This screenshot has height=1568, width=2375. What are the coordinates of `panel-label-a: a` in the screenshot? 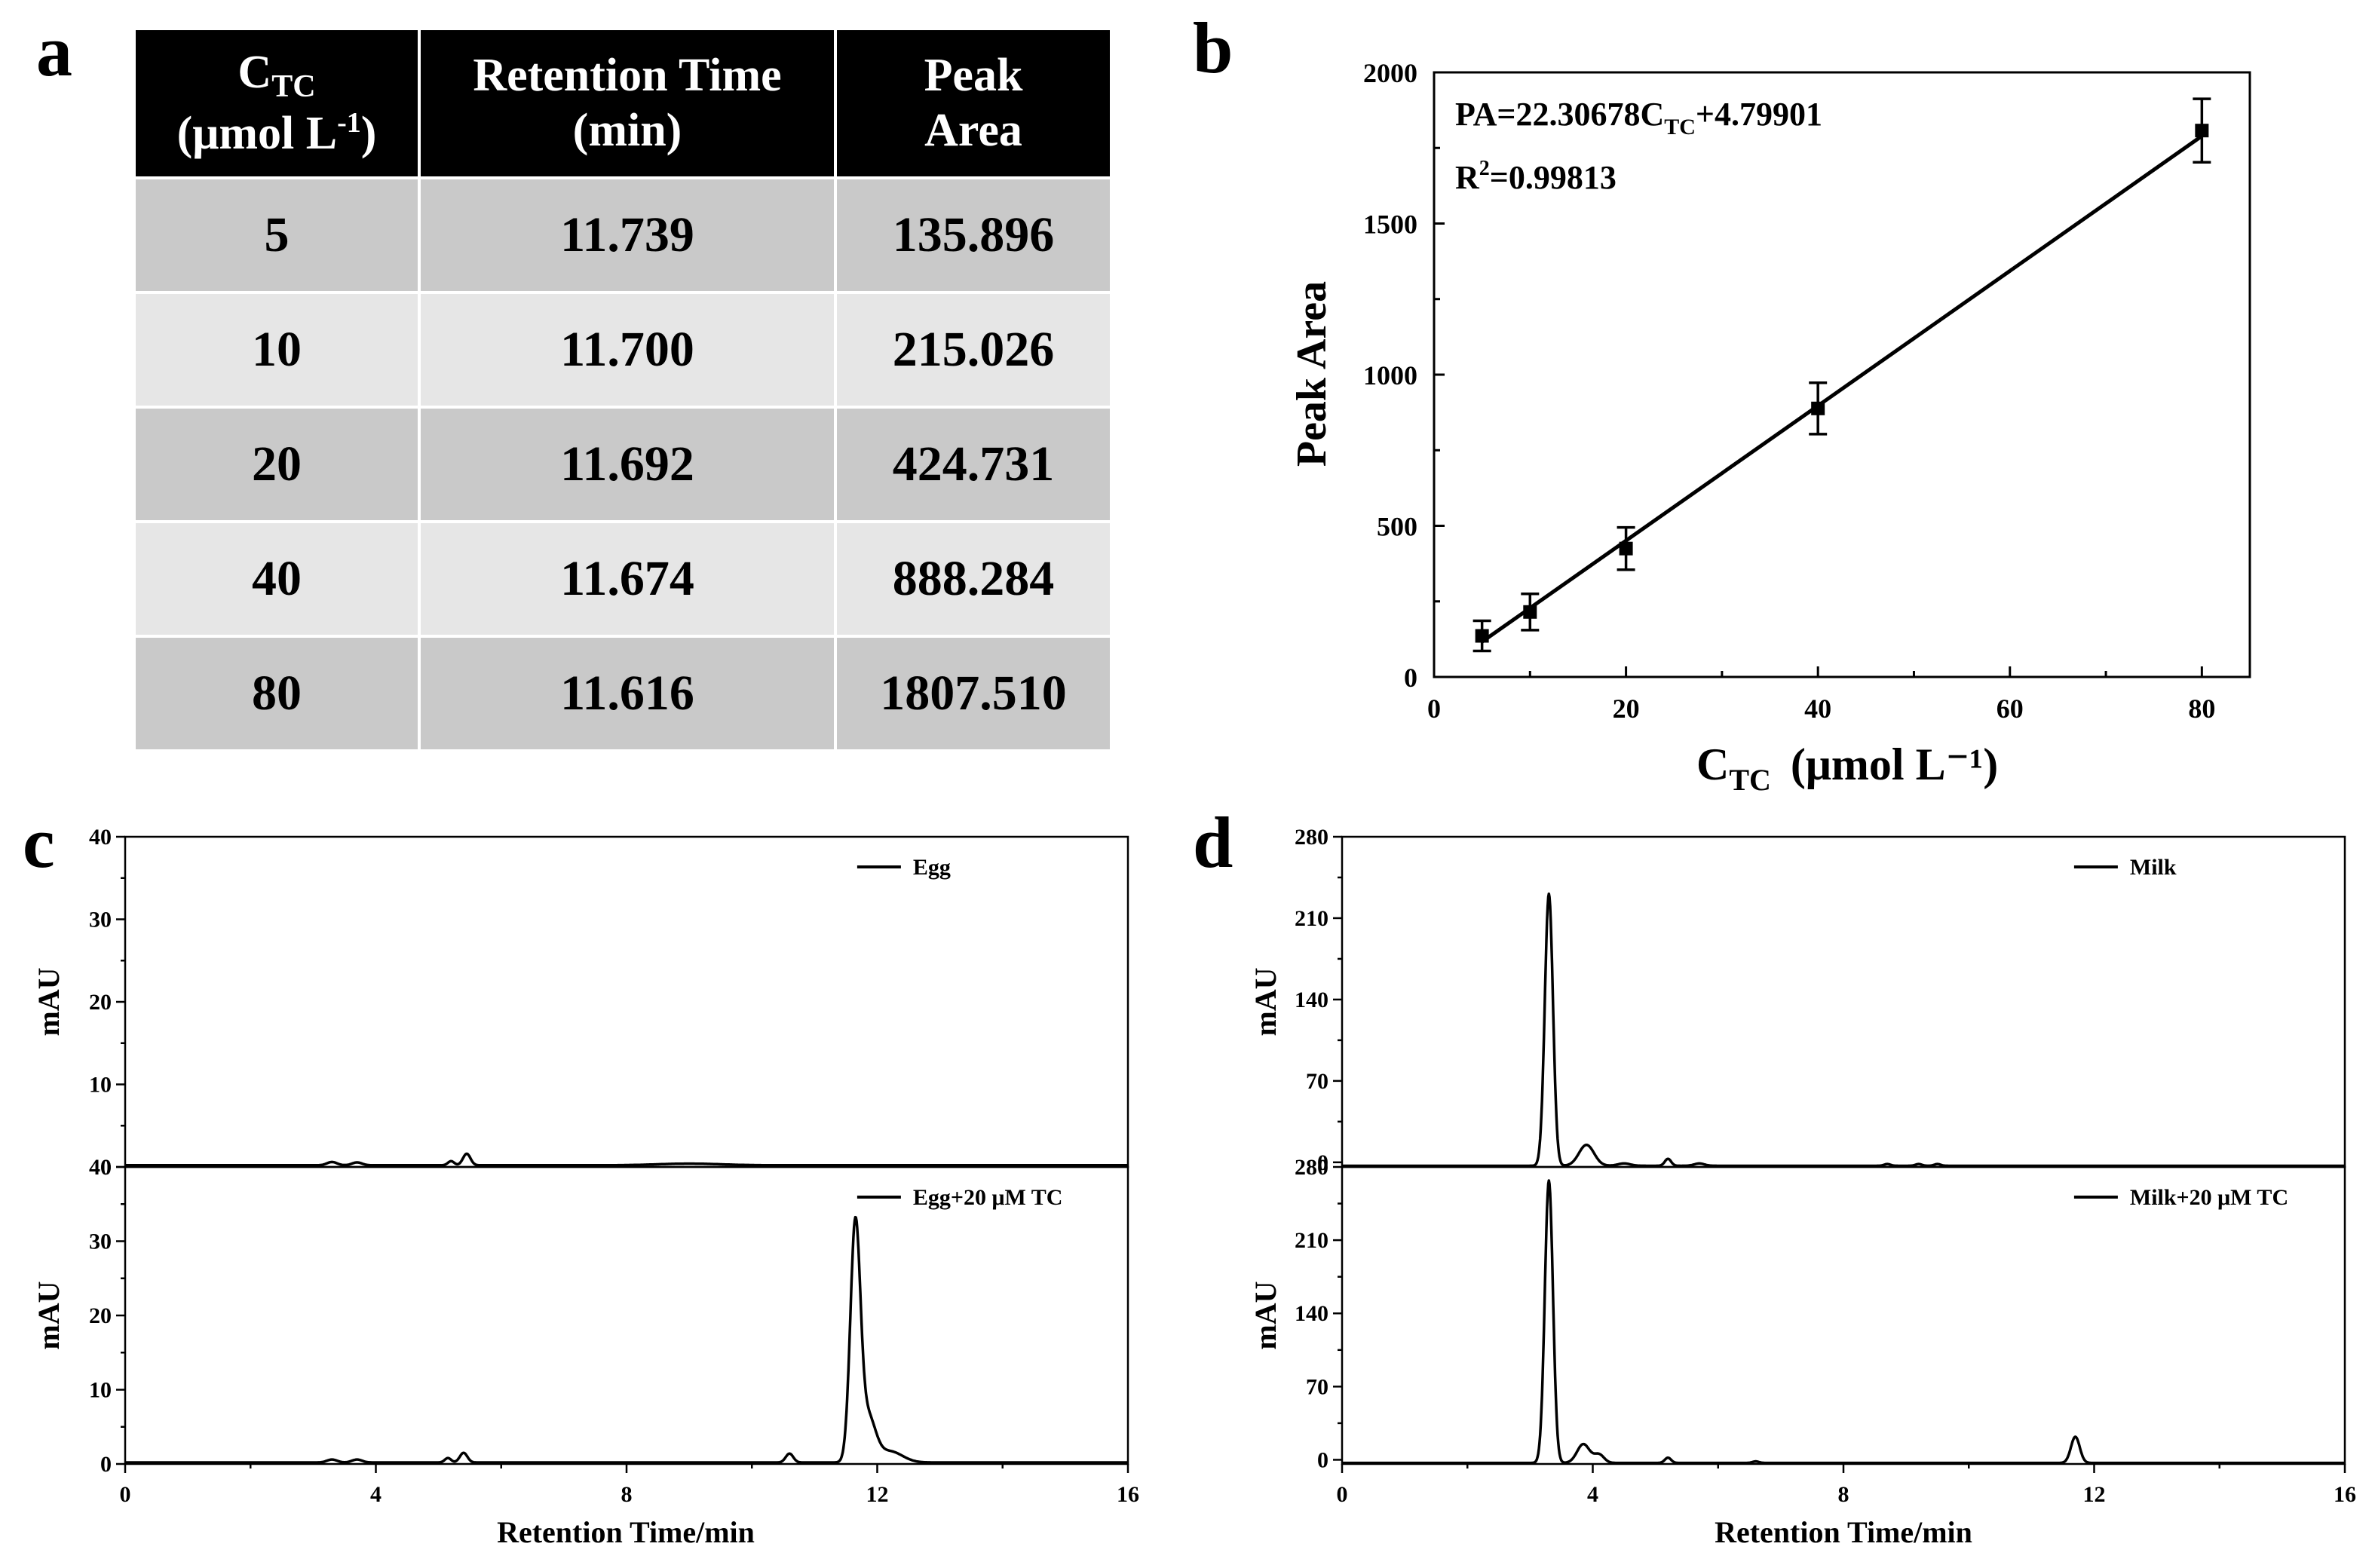 It's located at (54, 51).